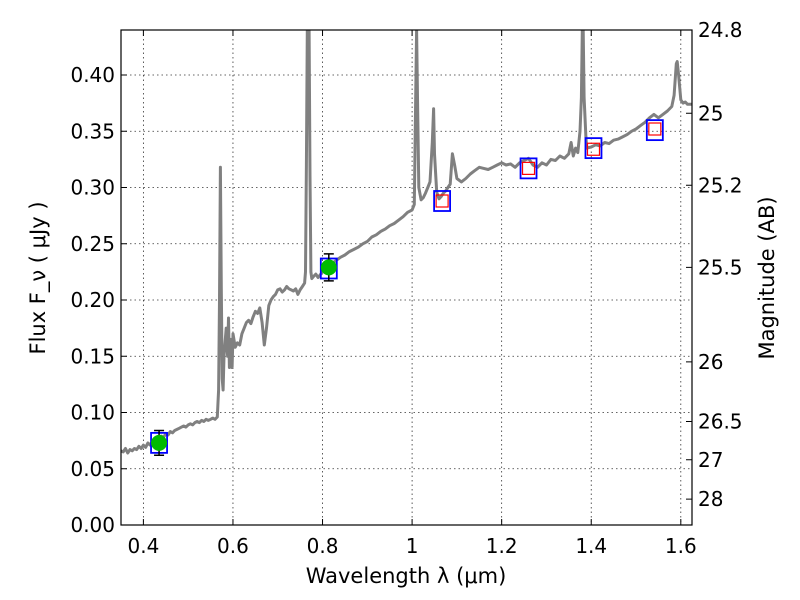  I want to click on y-tick-label: 0.15, so click(92, 356).